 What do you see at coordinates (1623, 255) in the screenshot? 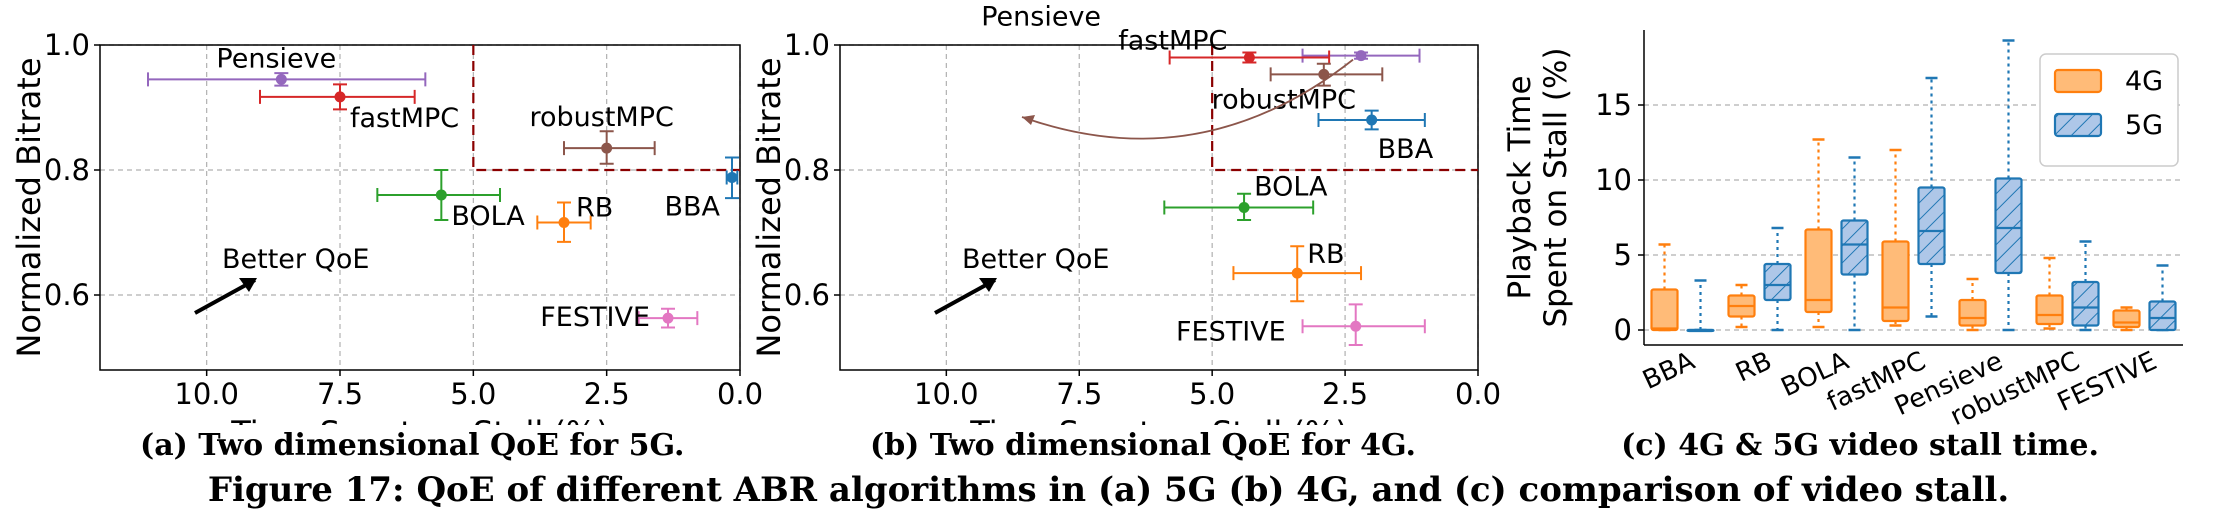
I see `y-tick-label: 5` at bounding box center [1623, 255].